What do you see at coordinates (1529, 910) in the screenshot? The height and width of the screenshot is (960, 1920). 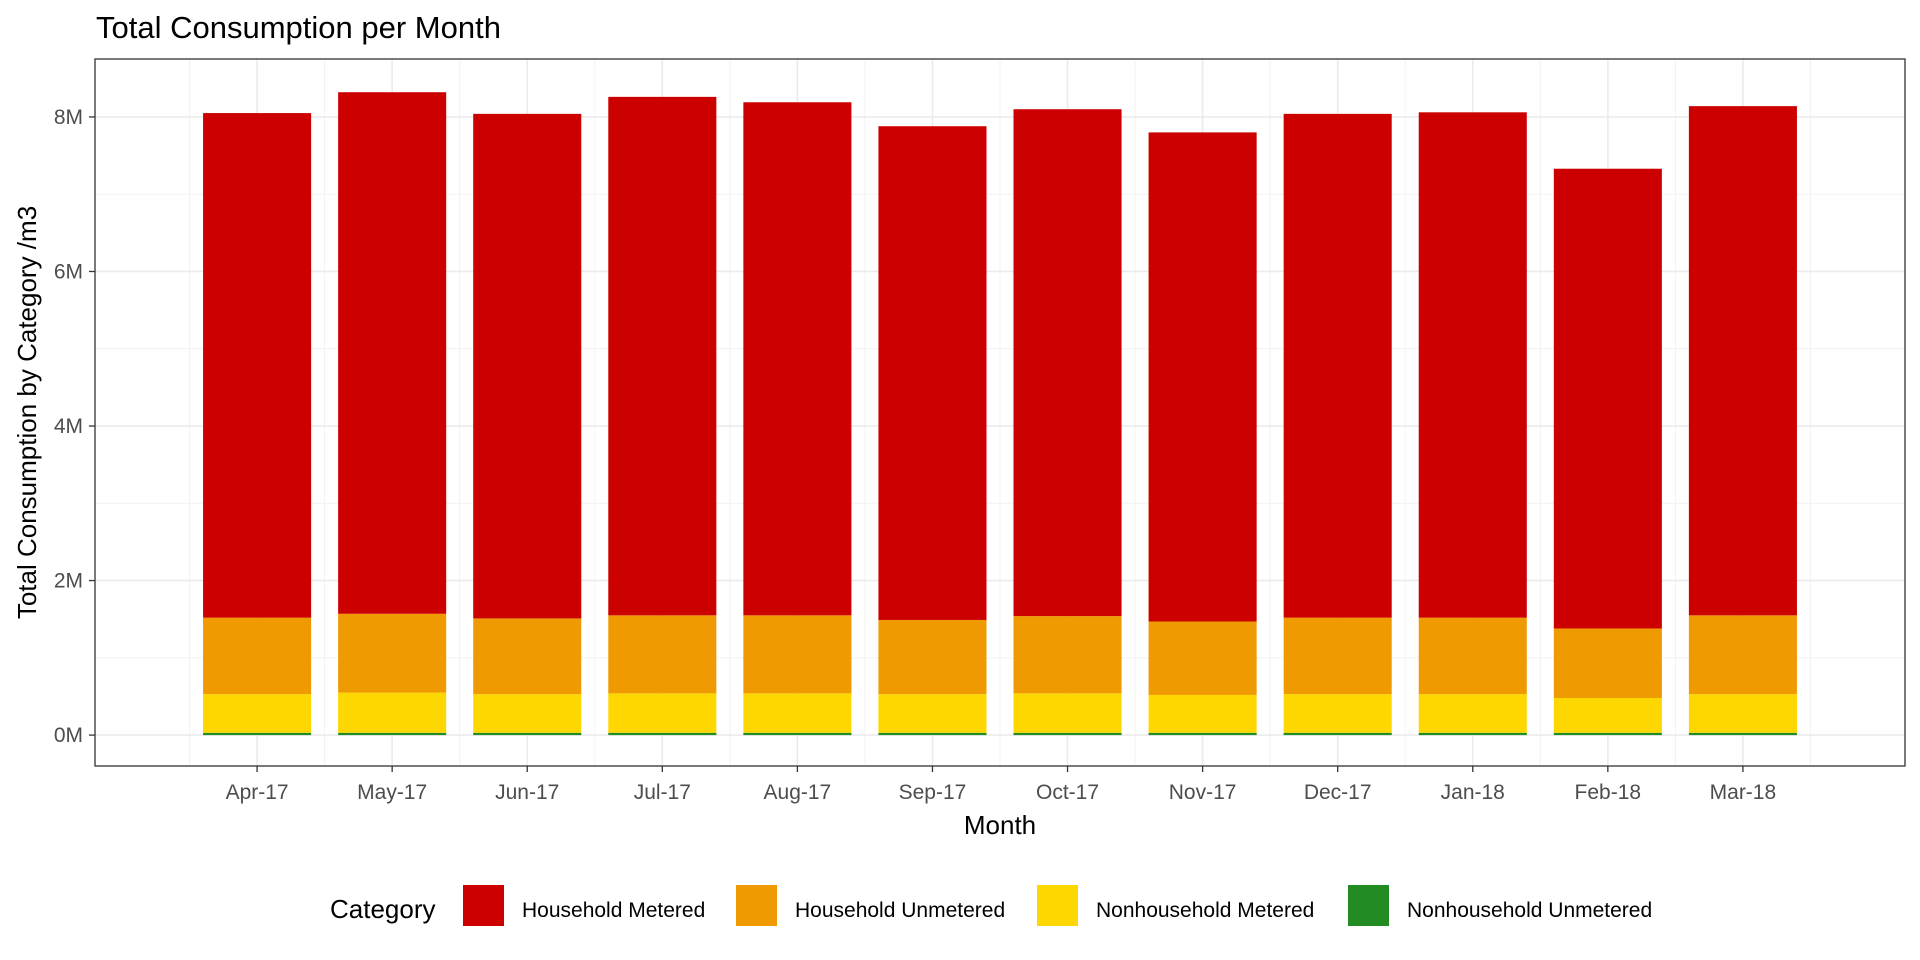 I see `legend-label-nonhousehold-unmetered: Nonhousehold Unmetered` at bounding box center [1529, 910].